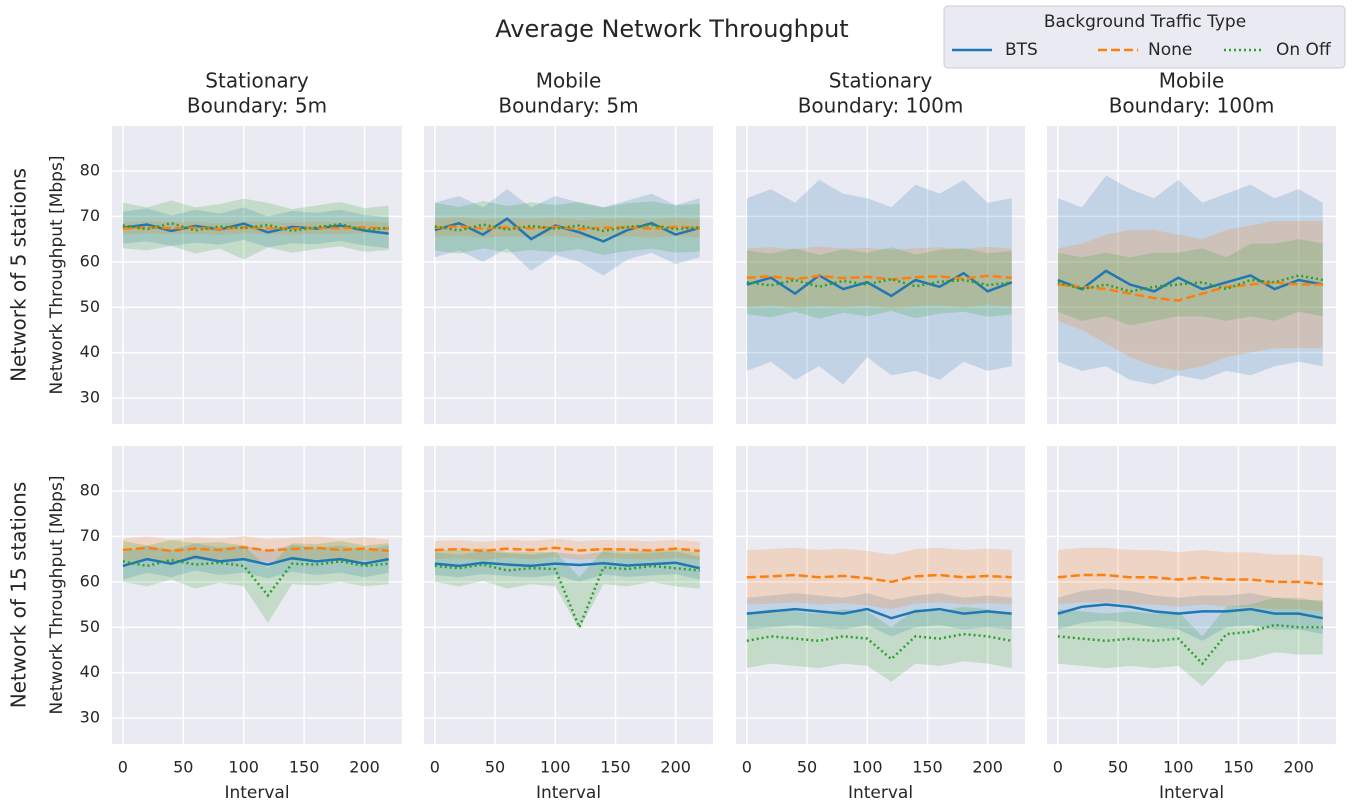  Describe the element at coordinates (19, 595) in the screenshot. I see `row-label: Network of 15 stations` at that location.